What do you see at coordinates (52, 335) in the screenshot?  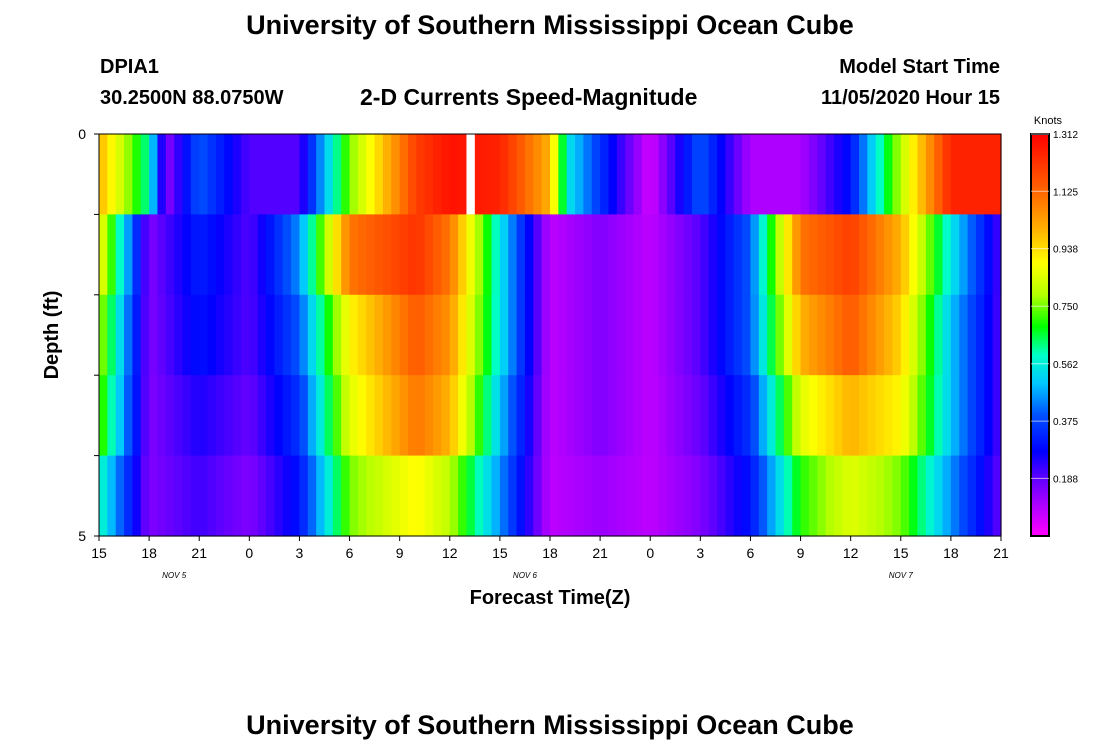 I see `y-axis-label: Depth (ft)` at bounding box center [52, 335].